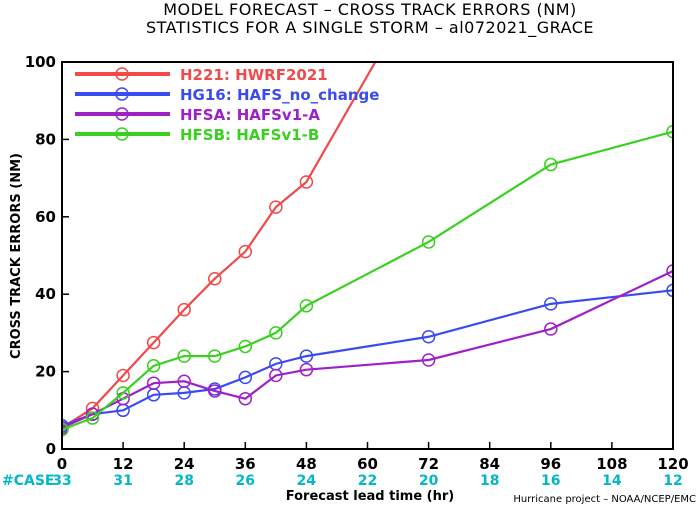 The width and height of the screenshot is (700, 506). What do you see at coordinates (51, 449) in the screenshot?
I see `y-tick-label: 0` at bounding box center [51, 449].